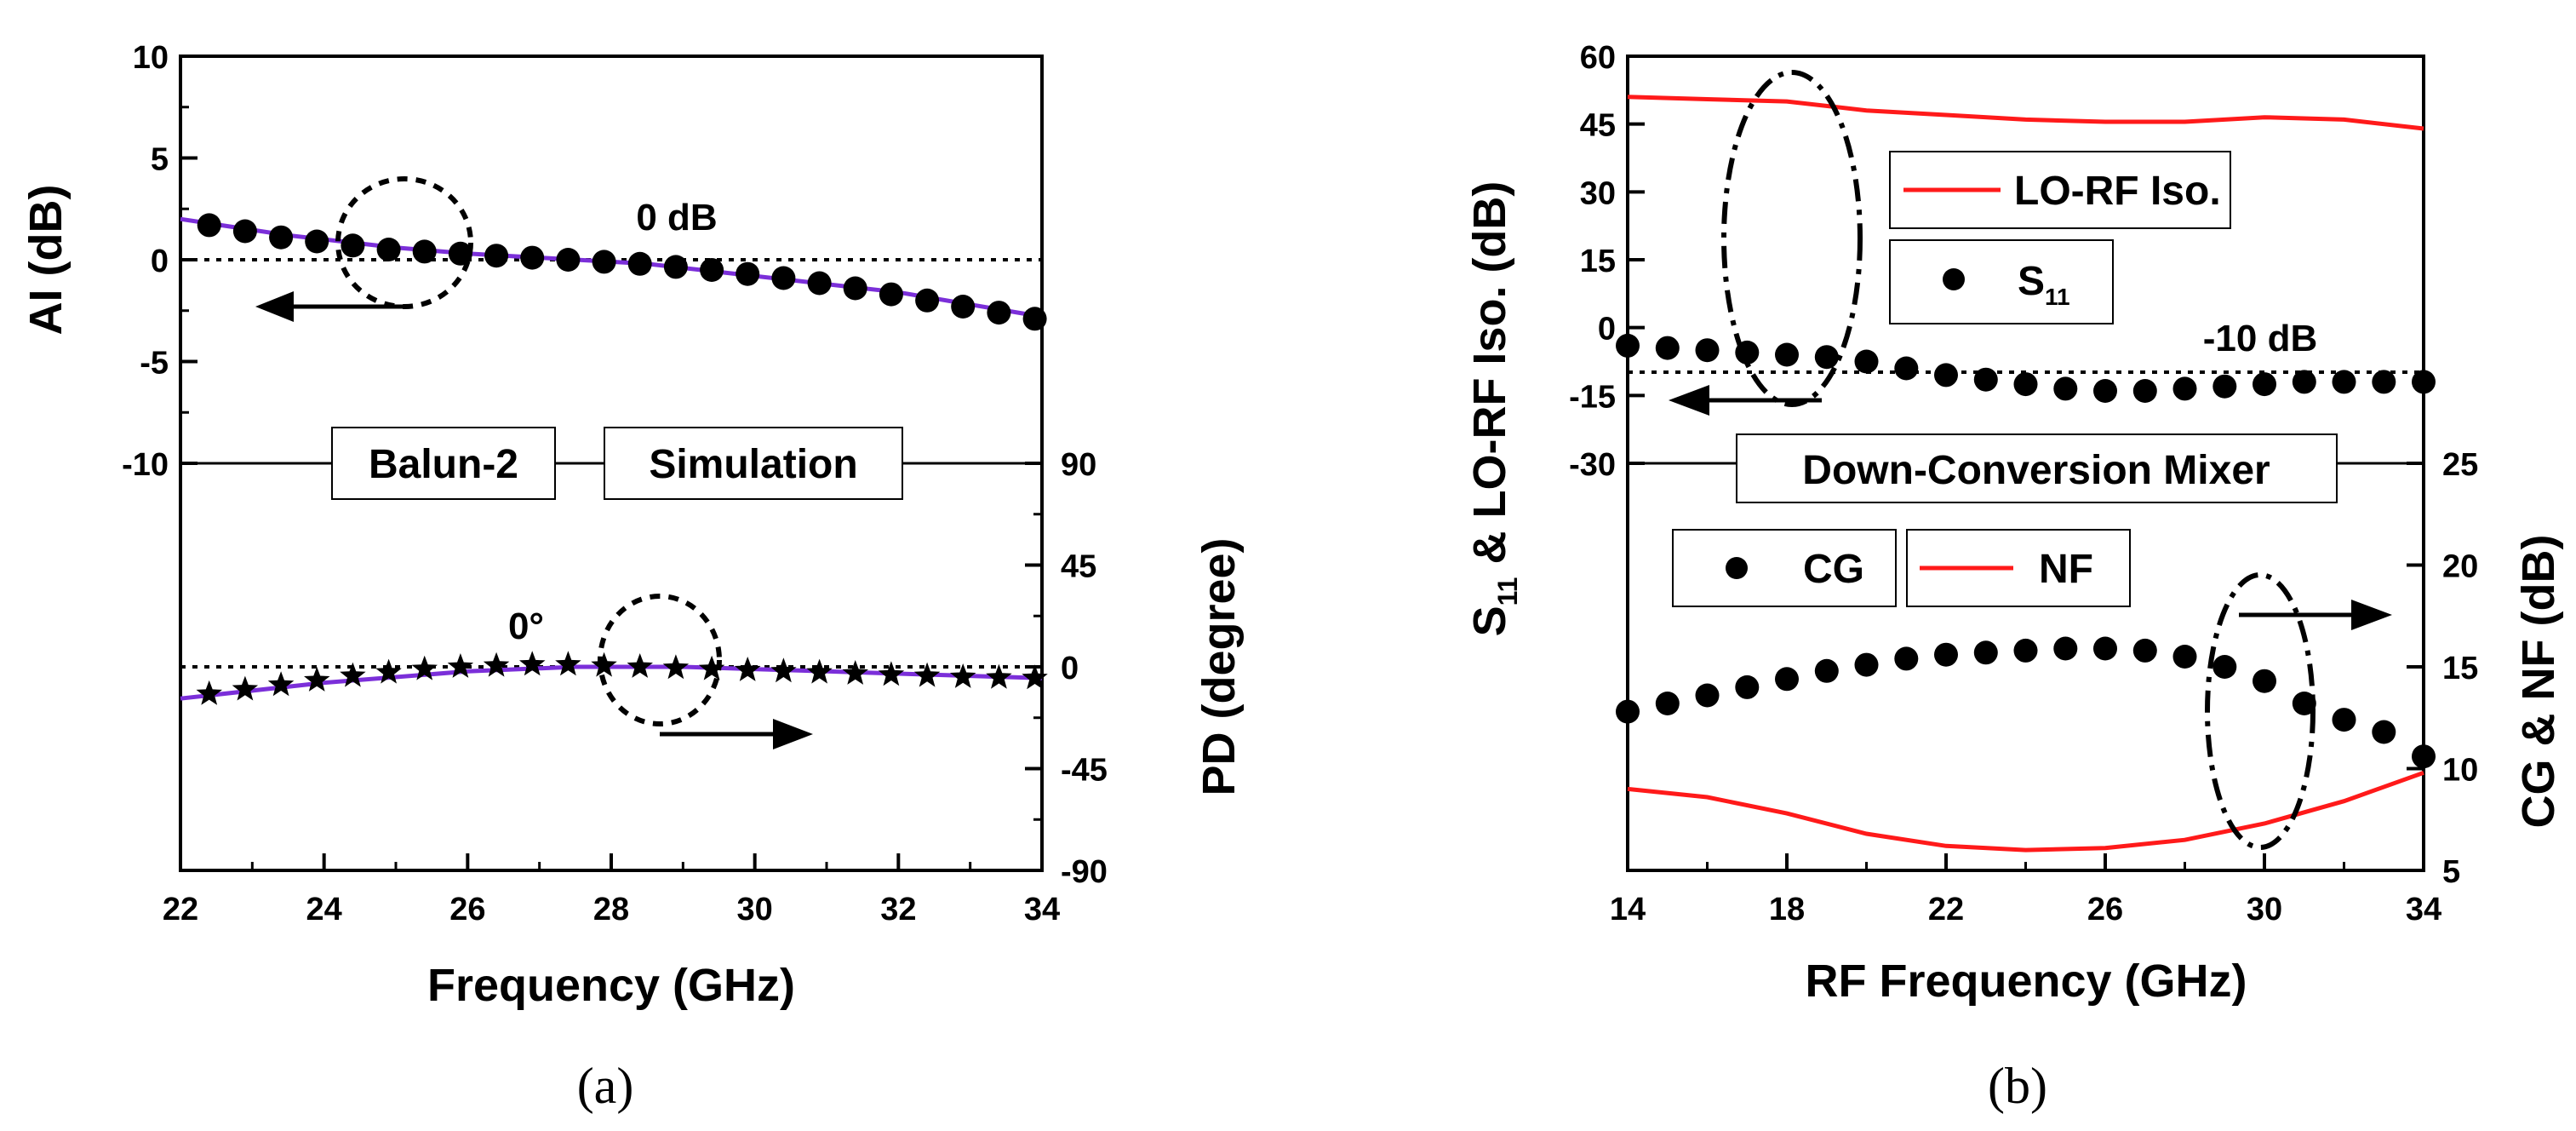 The height and width of the screenshot is (1131, 2576). I want to click on ai-measured-points, so click(622, 272).